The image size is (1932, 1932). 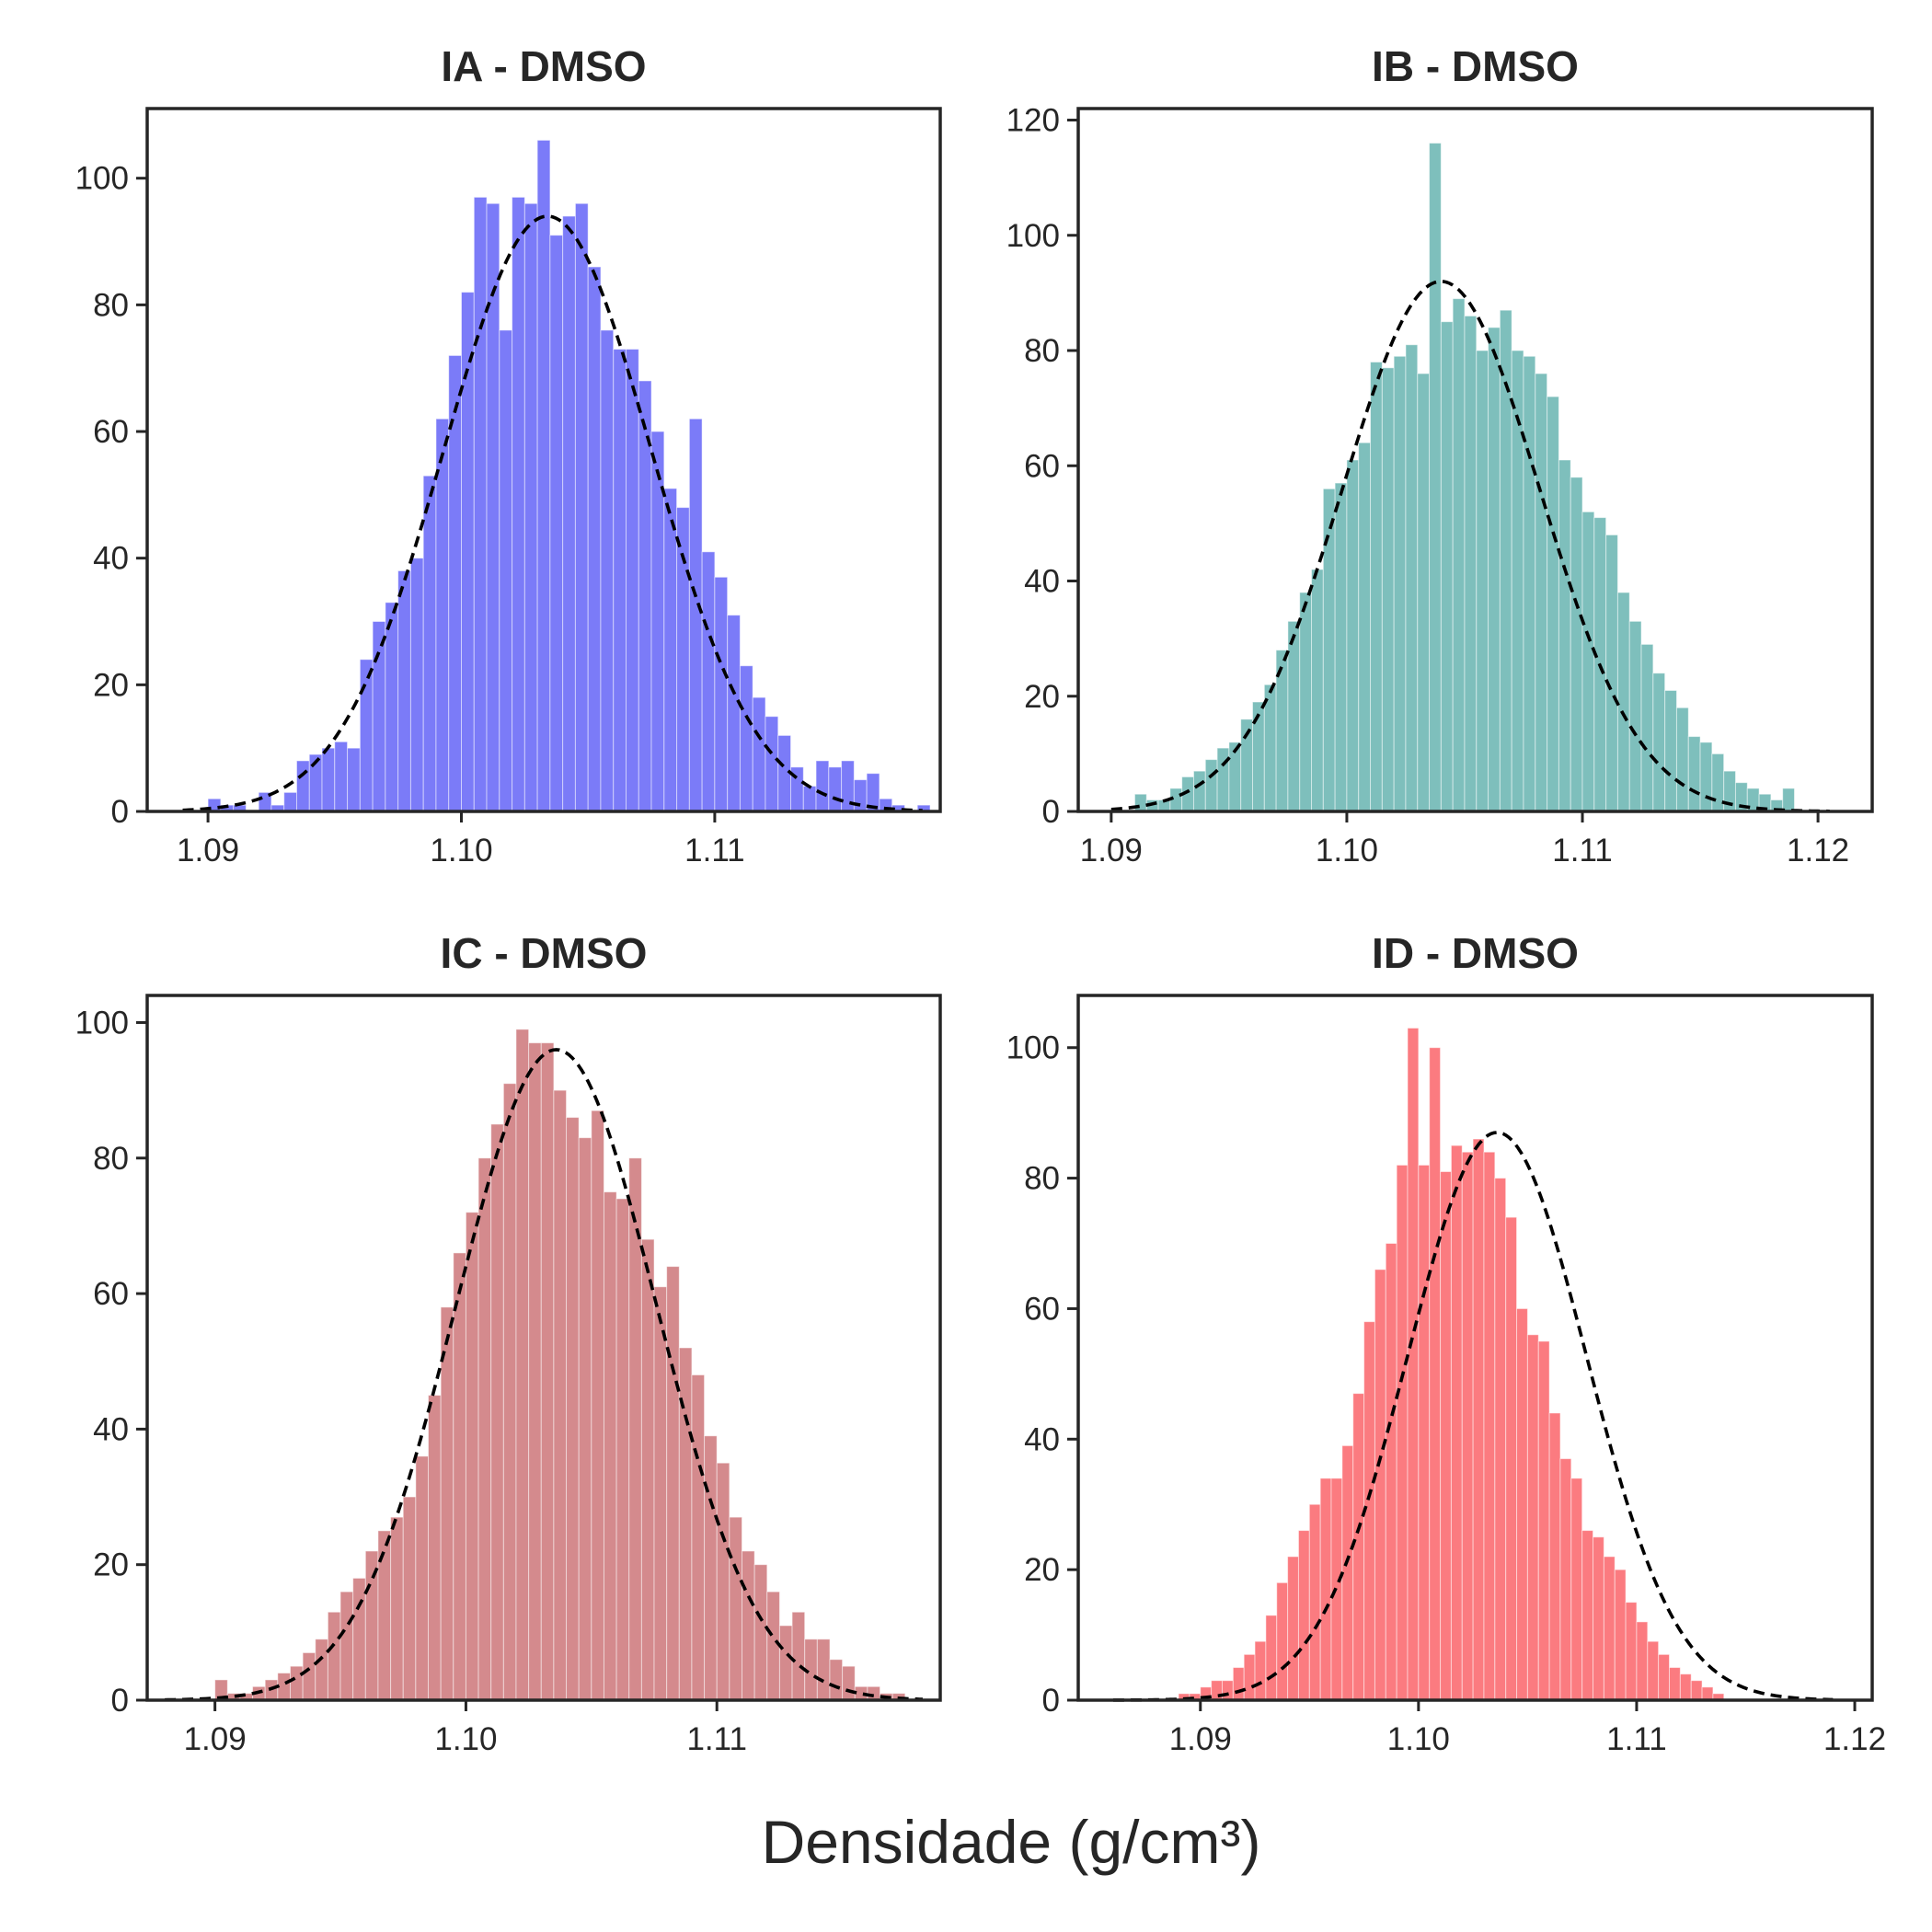 What do you see at coordinates (1033, 121) in the screenshot?
I see `y-tick-label: 120` at bounding box center [1033, 121].